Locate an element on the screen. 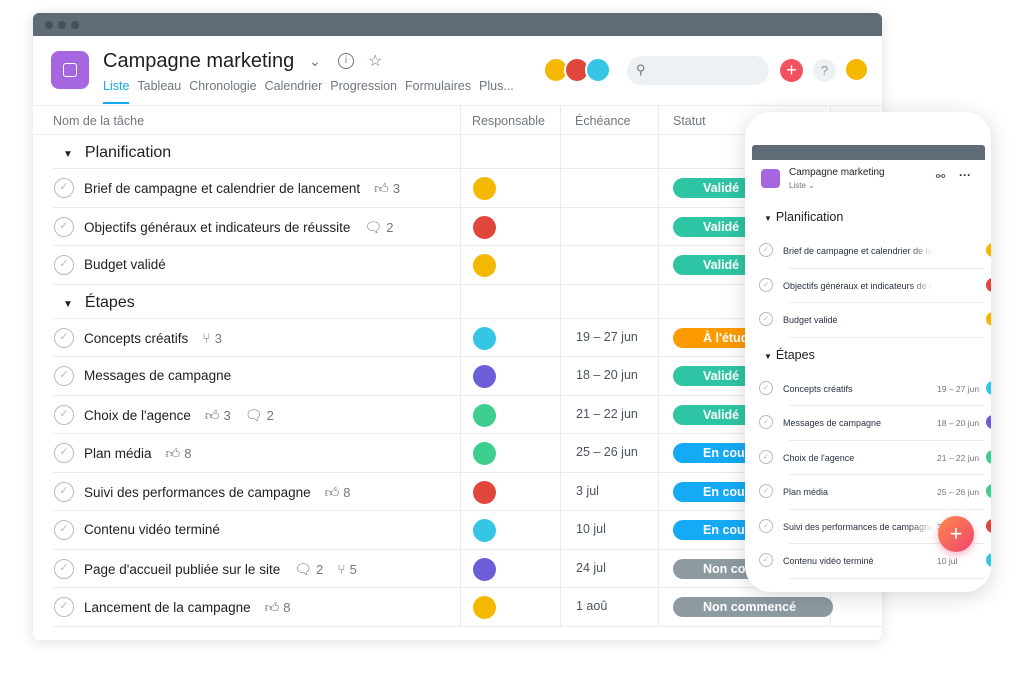 The width and height of the screenshot is (1024, 675). task-name-cell: Budget validé is located at coordinates (125, 264).